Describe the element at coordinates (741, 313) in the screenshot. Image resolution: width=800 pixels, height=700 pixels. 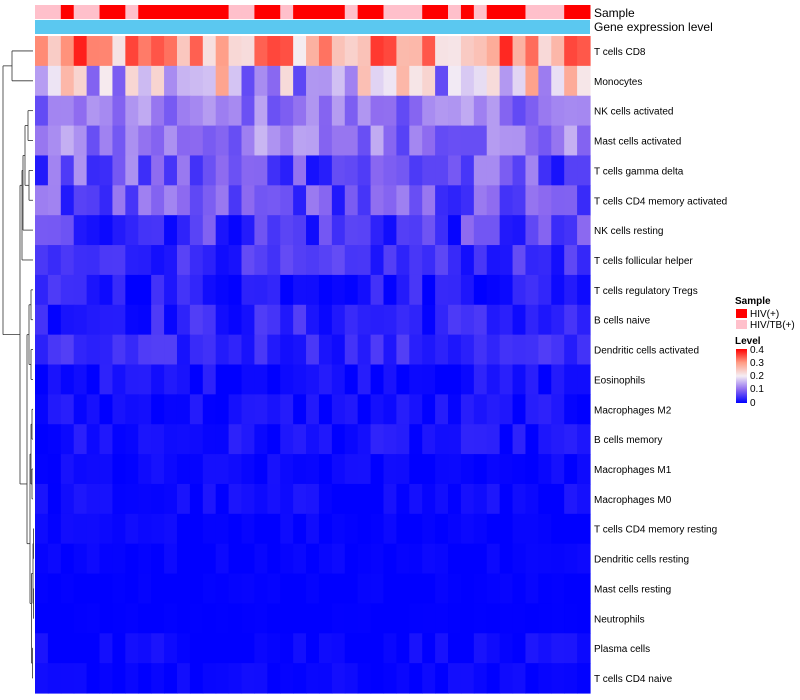
I see `legend-swatch-hiv` at that location.